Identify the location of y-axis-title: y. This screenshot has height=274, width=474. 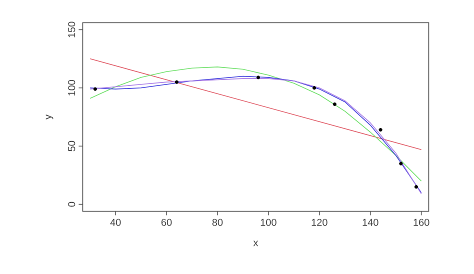
(50, 117).